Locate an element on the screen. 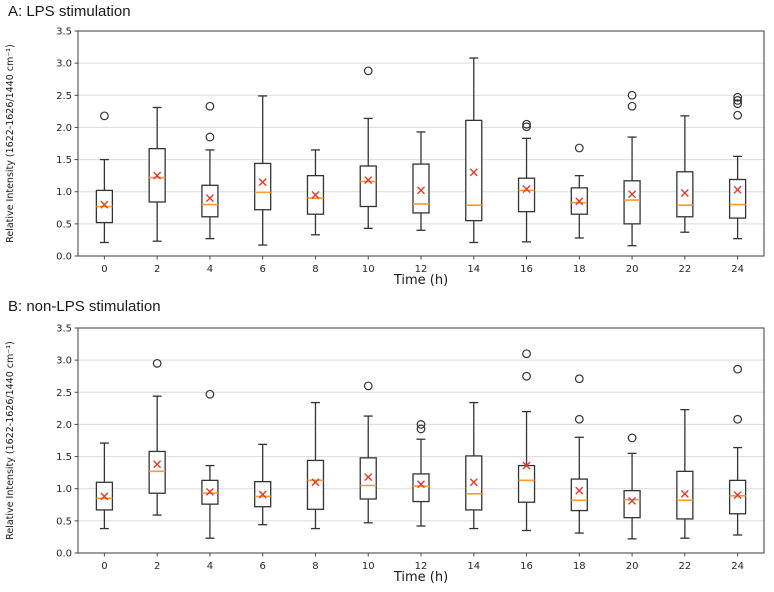 Image resolution: width=774 pixels, height=592 pixels. y-tick-label: 1.0 is located at coordinates (64, 192).